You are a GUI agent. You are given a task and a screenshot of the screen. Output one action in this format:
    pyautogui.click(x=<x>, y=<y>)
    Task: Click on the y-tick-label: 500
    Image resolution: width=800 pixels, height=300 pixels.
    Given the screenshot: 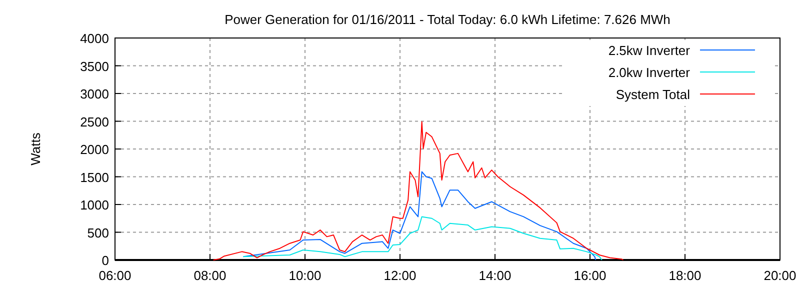 What is the action you would take?
    pyautogui.click(x=98, y=232)
    